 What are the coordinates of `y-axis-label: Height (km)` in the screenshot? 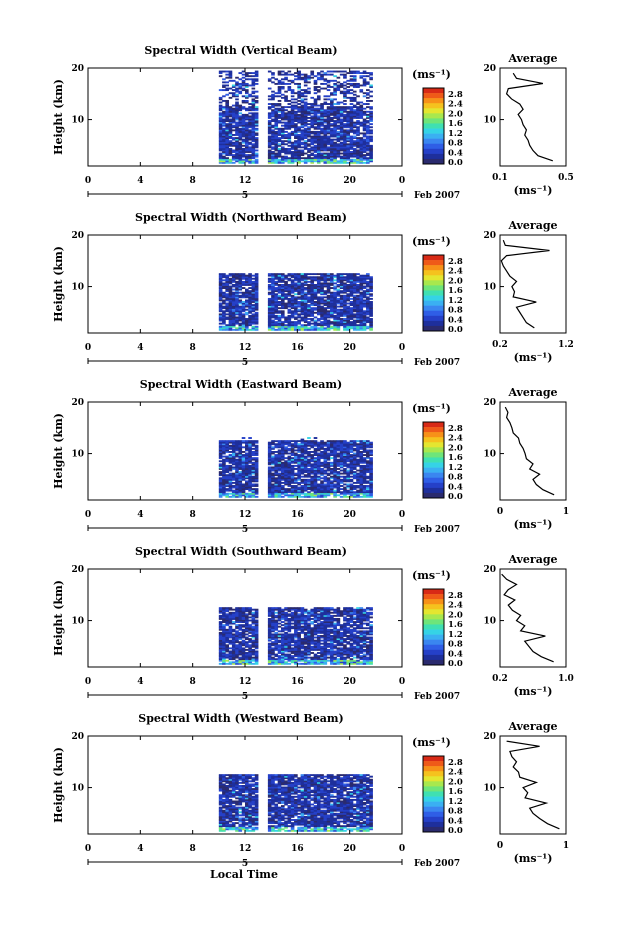 It's located at (58, 451).